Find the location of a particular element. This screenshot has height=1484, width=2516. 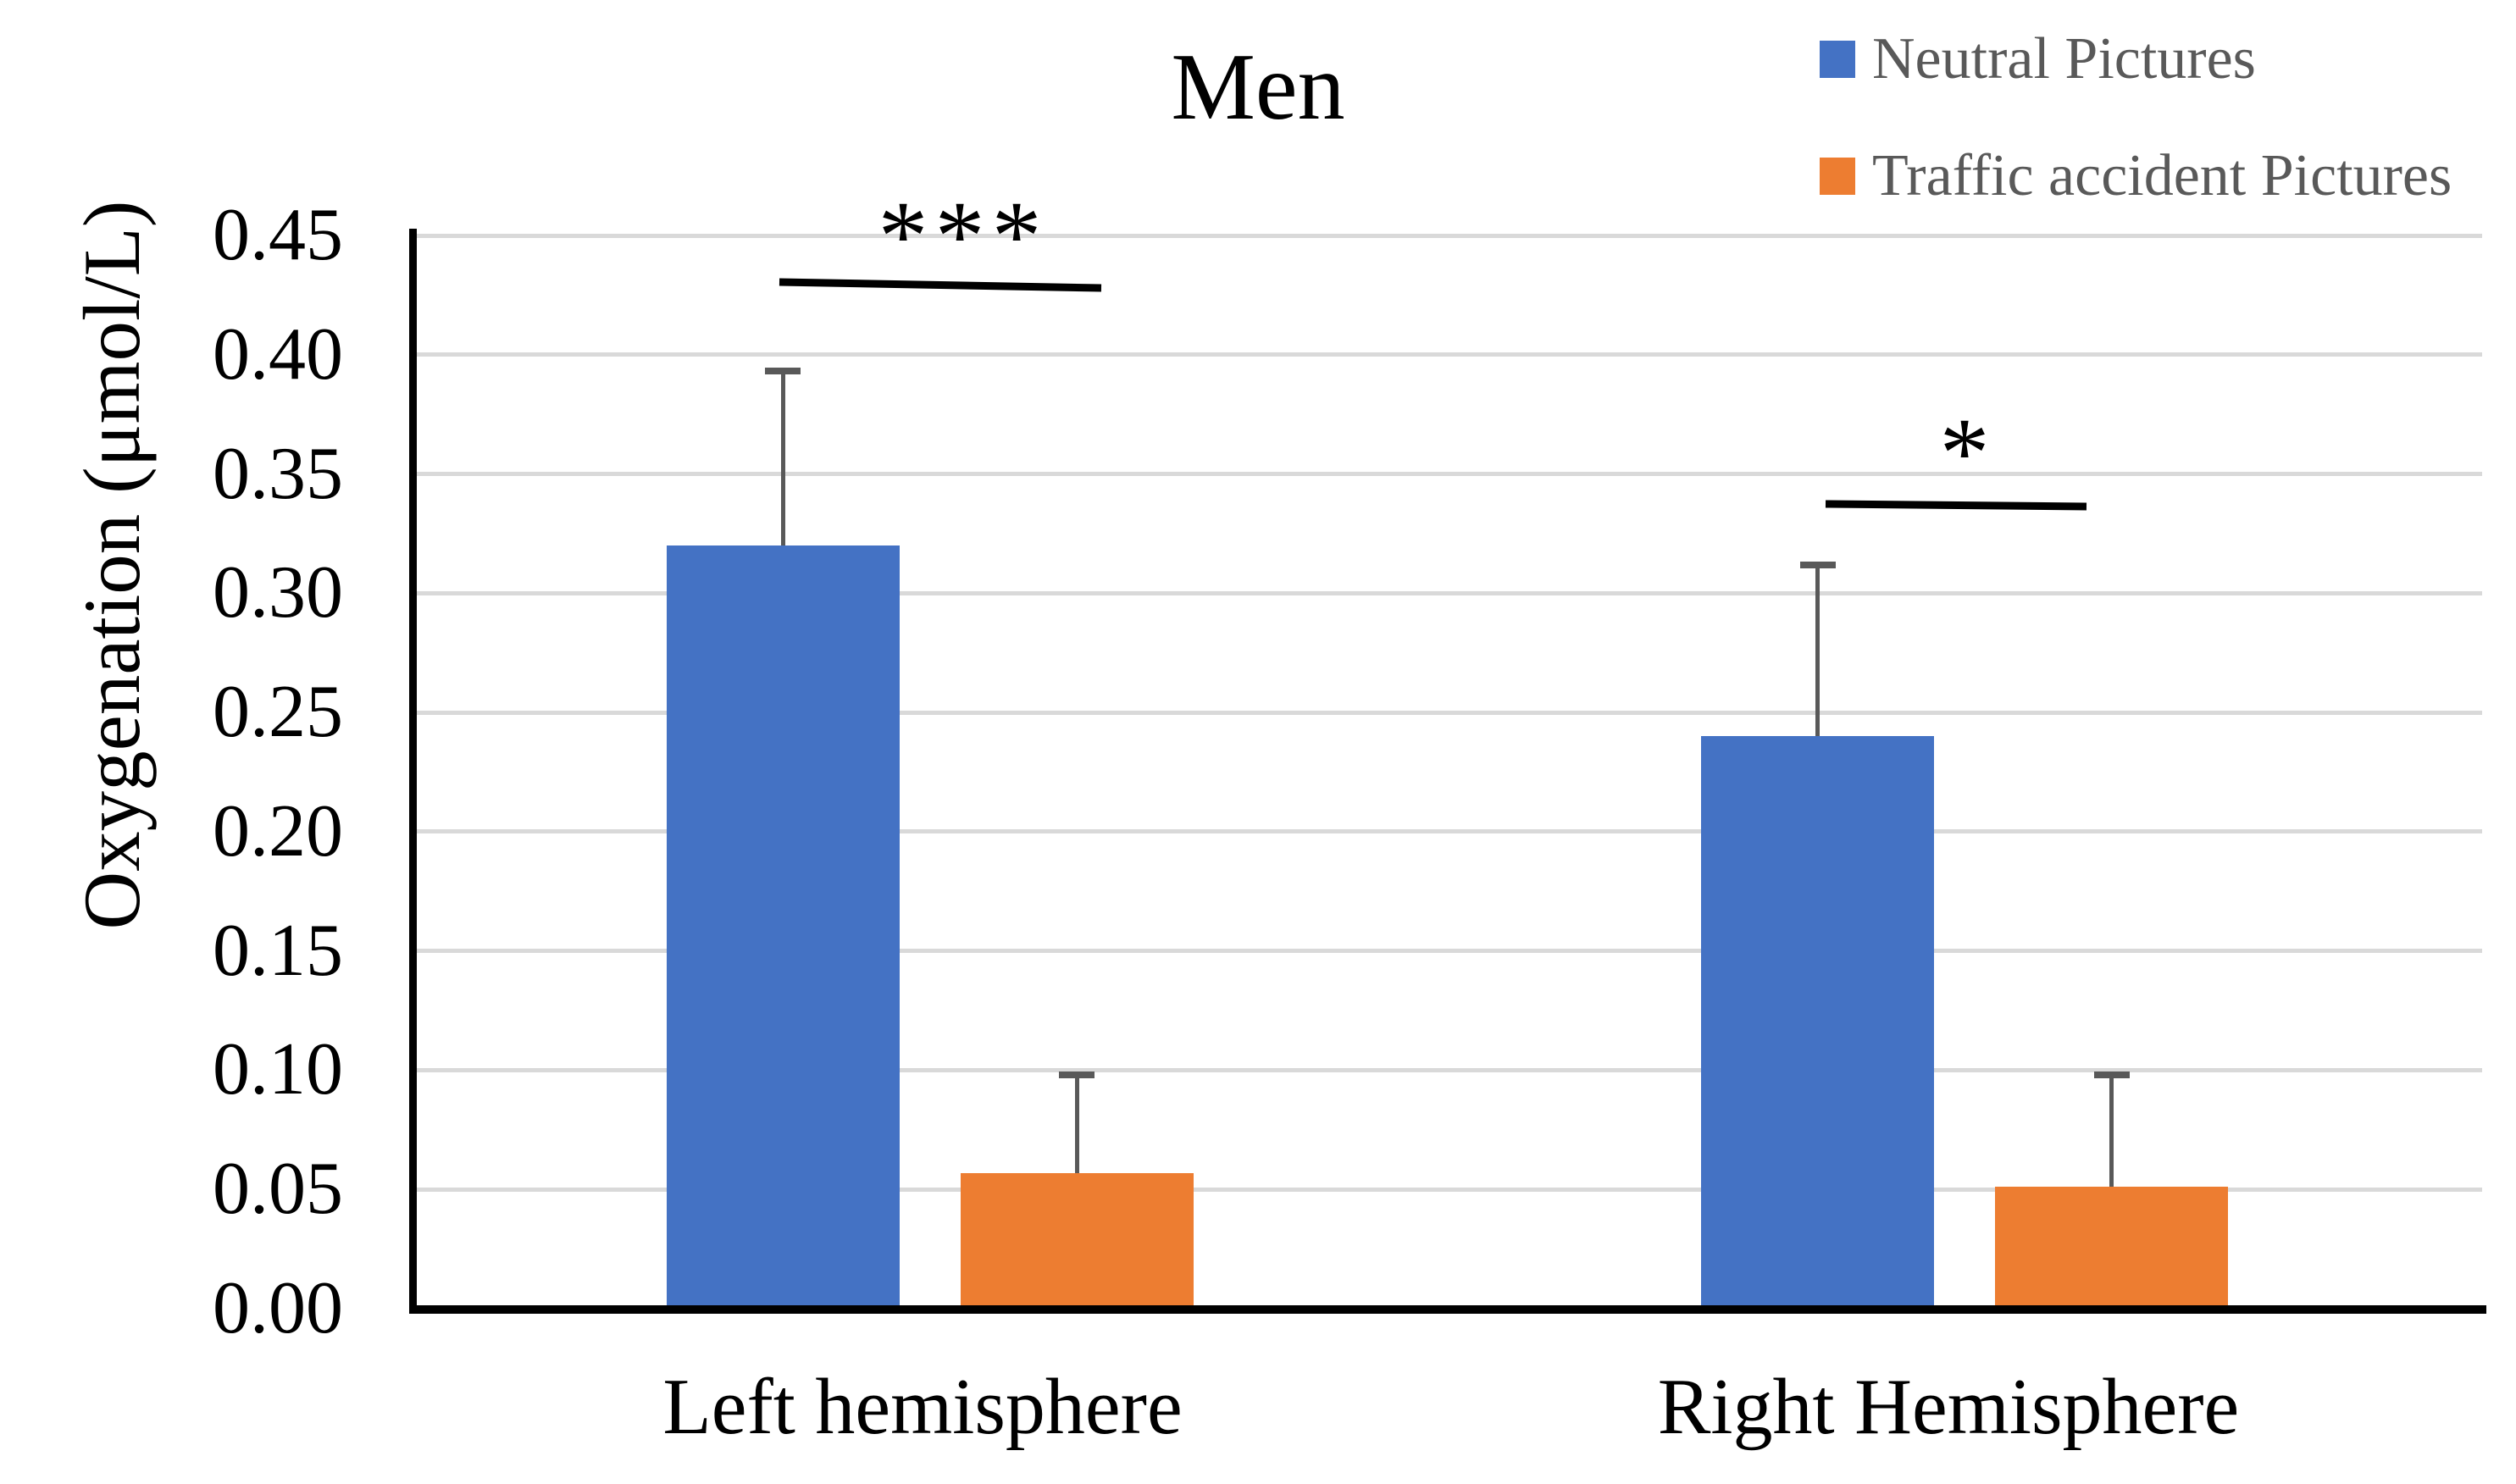

y-tick-label: 0.25 is located at coordinates (278, 712).